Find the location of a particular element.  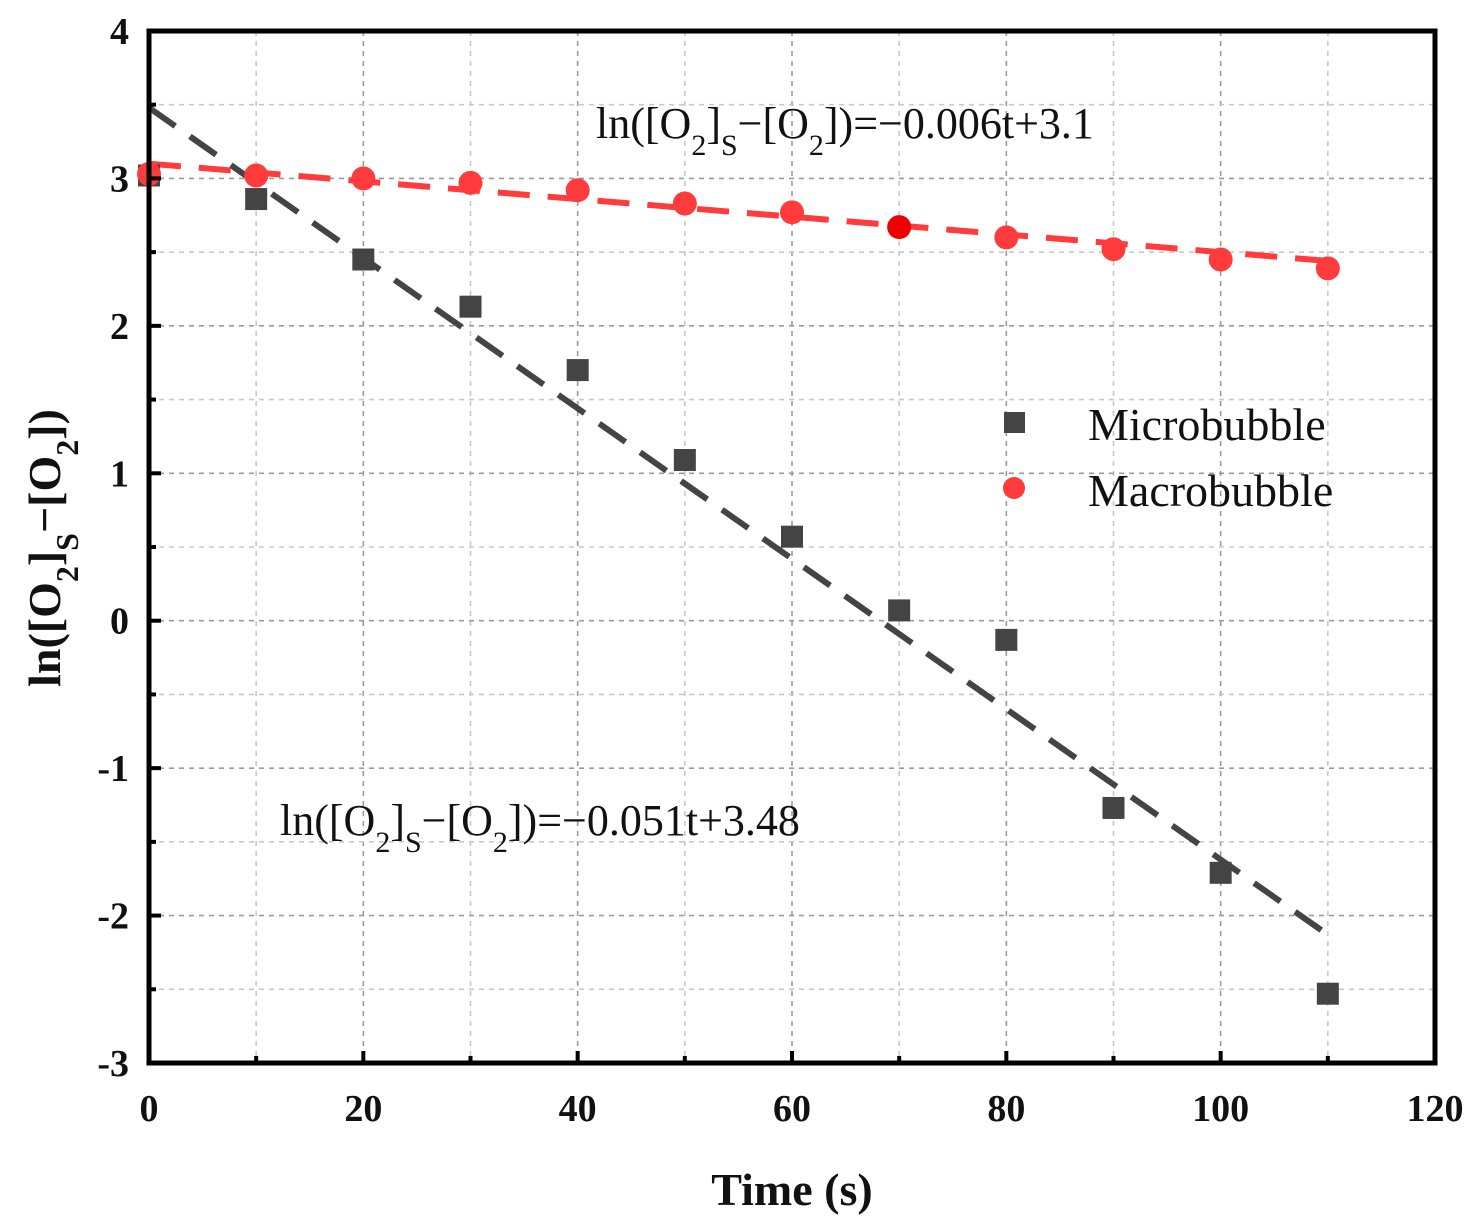

x-tick-label: 80 is located at coordinates (1006, 1109).